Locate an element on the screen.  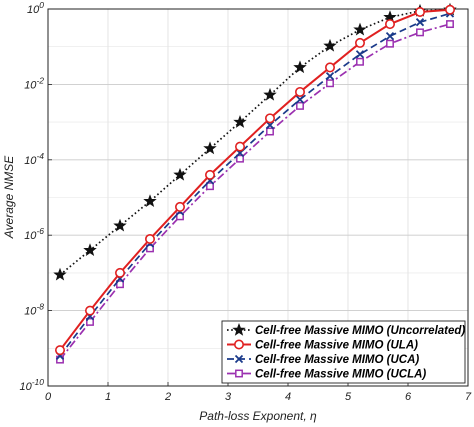
y-tick-exponent: -2 is located at coordinates (40, 80).